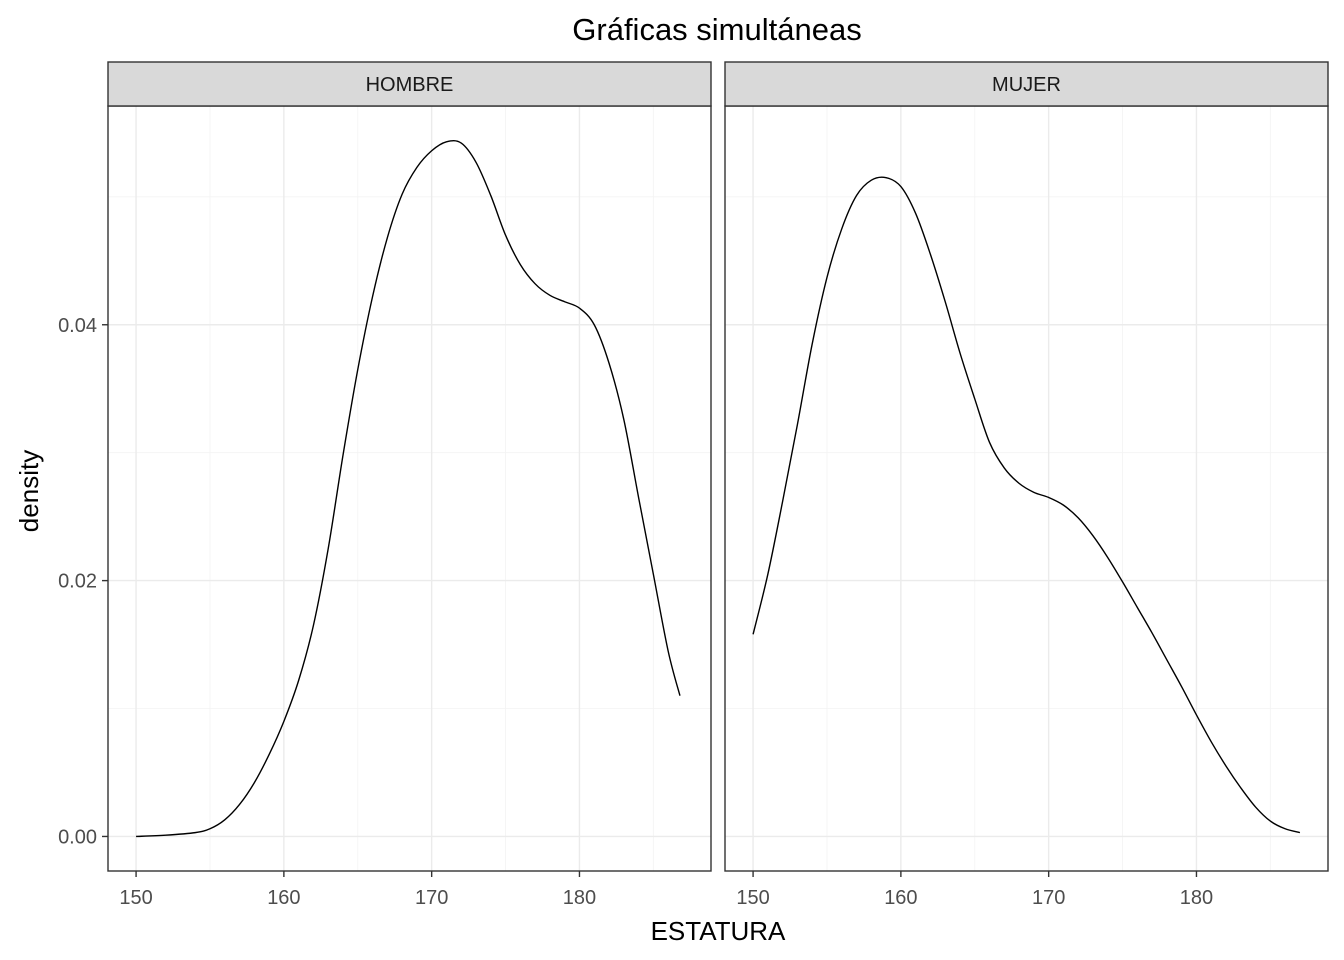 The height and width of the screenshot is (960, 1344). What do you see at coordinates (77, 582) in the screenshot?
I see `y-tick-label: 0.02` at bounding box center [77, 582].